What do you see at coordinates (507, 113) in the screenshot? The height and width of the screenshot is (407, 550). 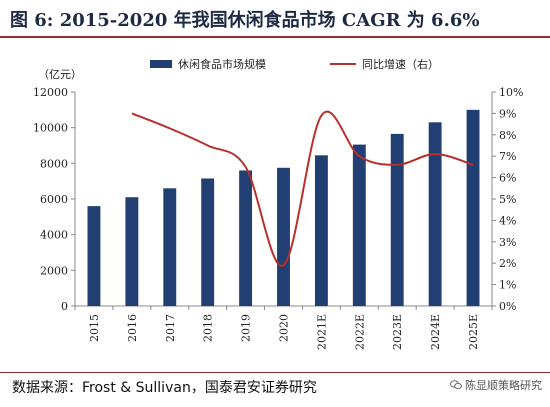 I see `right-tick-label: 9%` at bounding box center [507, 113].